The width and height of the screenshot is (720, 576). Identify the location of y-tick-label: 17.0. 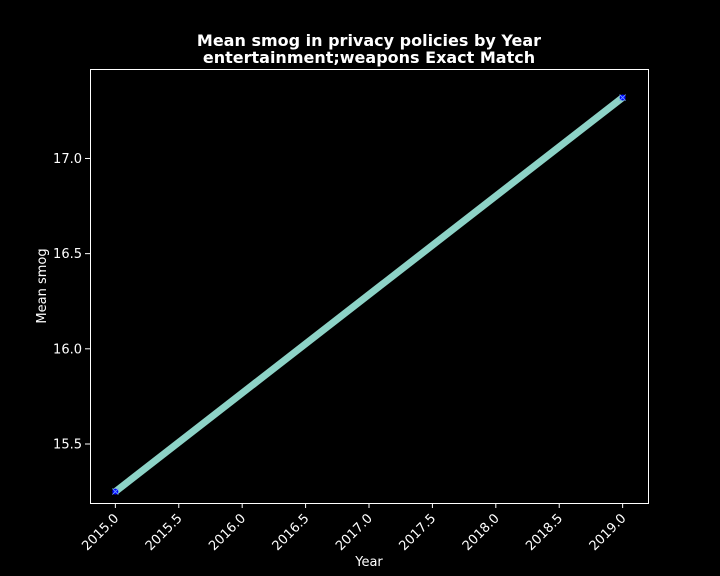
(67, 159).